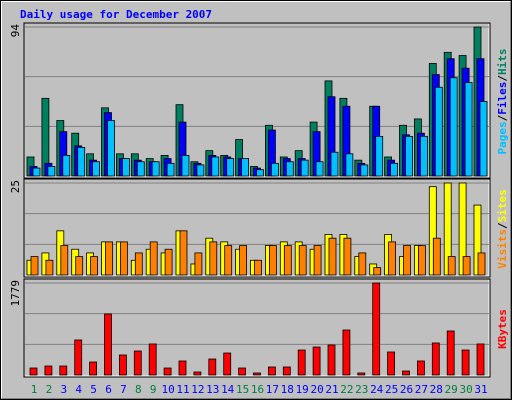 The height and width of the screenshot is (400, 512). I want to click on x-tick-label: 21, so click(331, 389).